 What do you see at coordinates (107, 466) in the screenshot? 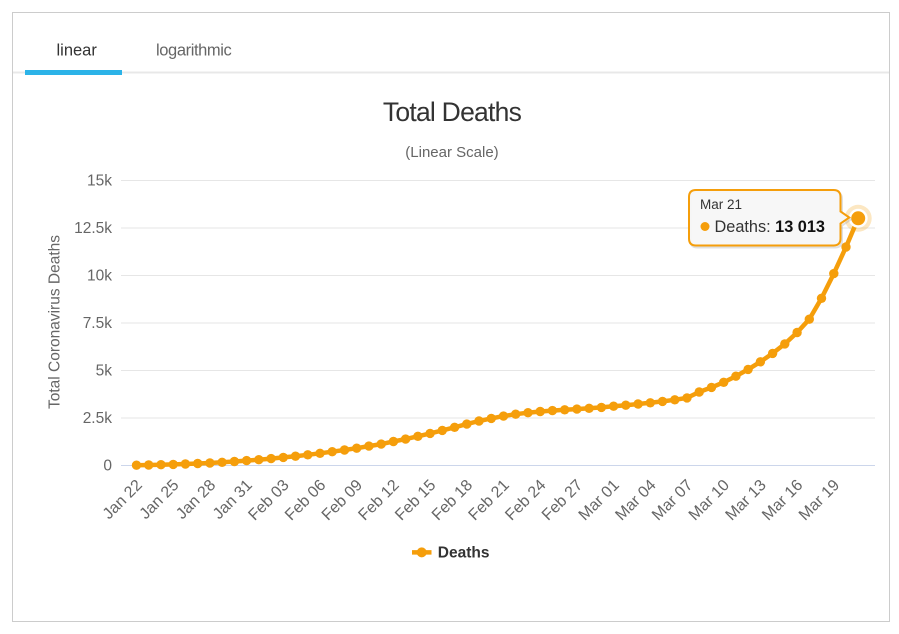
I see `svg-text: 0` at bounding box center [107, 466].